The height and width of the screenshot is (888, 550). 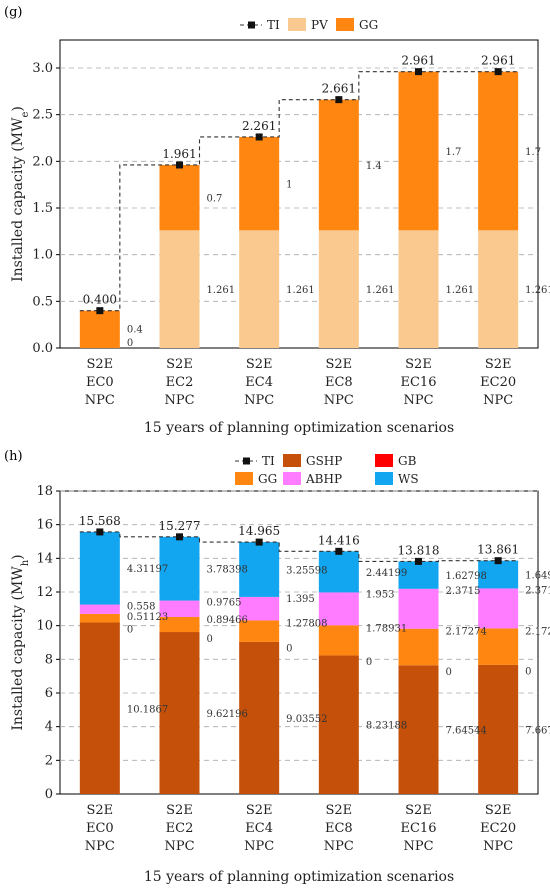 What do you see at coordinates (292, 478) in the screenshot?
I see `legend-swatch-abhp` at bounding box center [292, 478].